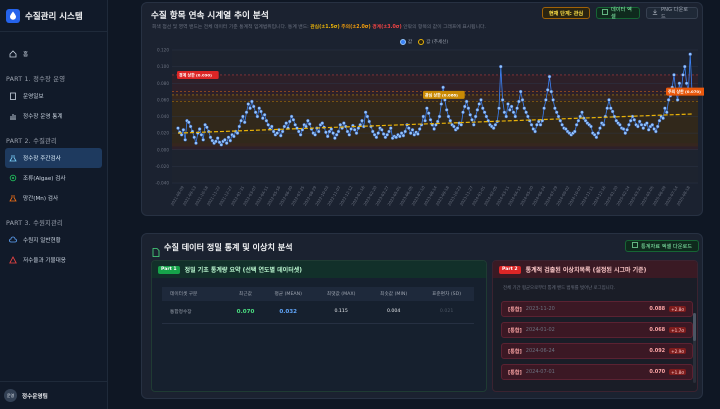  What do you see at coordinates (677, 351) in the screenshot?
I see `outlier-sigma: +2.9σ` at bounding box center [677, 351].